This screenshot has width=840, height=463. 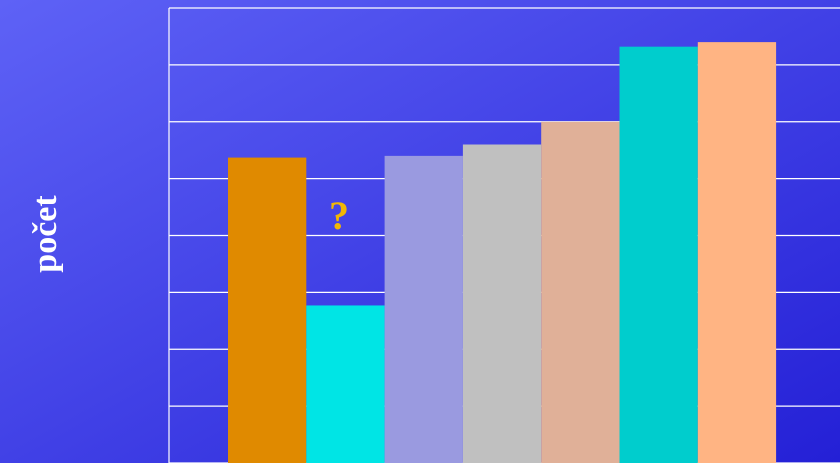 I want to click on y-axis-label: počet, so click(x=45, y=234).